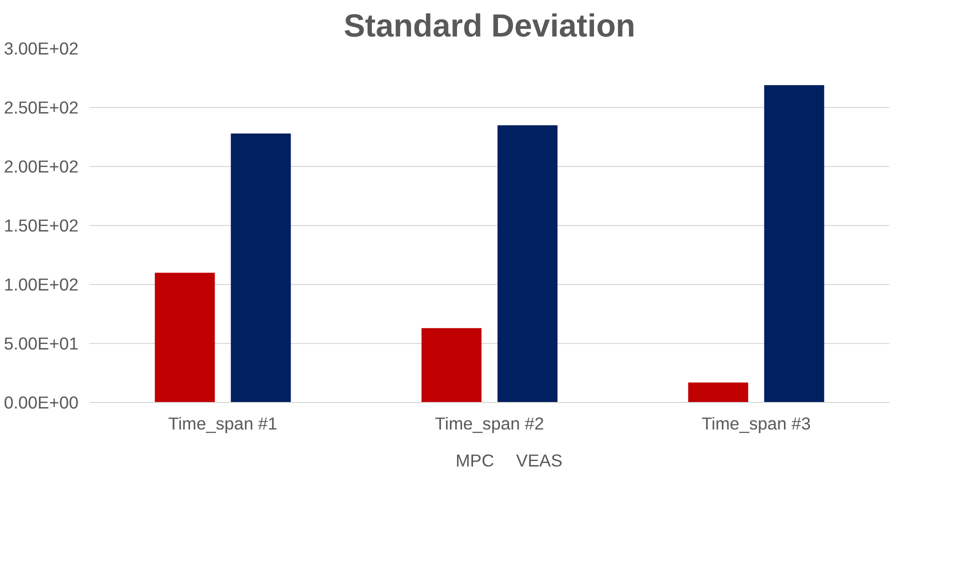 Image resolution: width=957 pixels, height=580 pixels. I want to click on y-tick-label: 0.00E+00, so click(41, 402).